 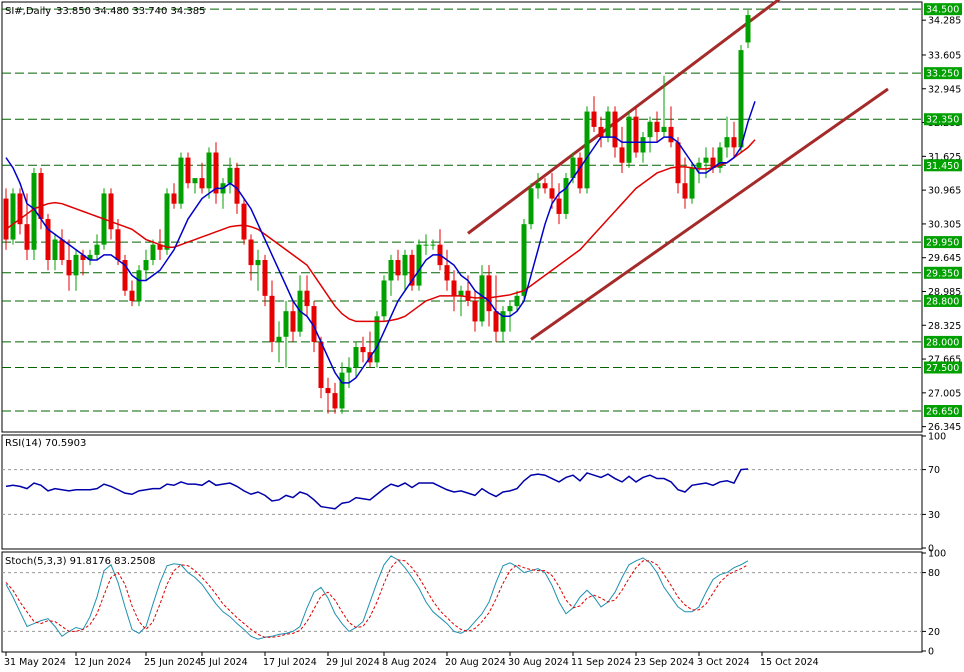 What do you see at coordinates (538, 662) in the screenshot?
I see `time-label: 30 Aug 2024` at bounding box center [538, 662].